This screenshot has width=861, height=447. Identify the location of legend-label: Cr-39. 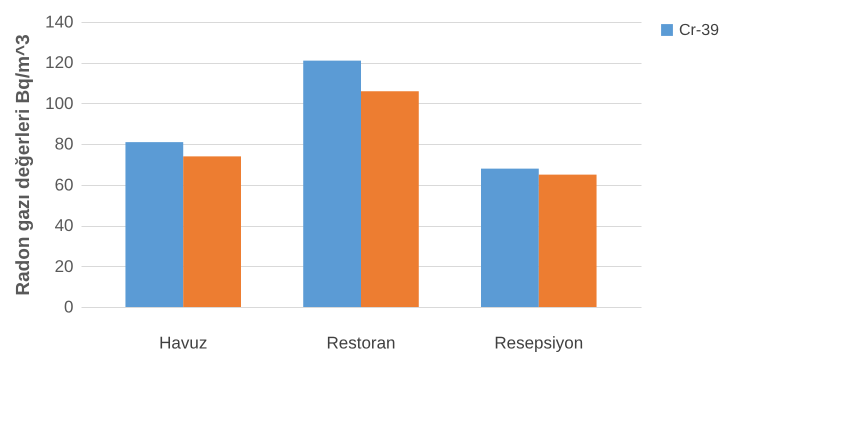
(699, 30).